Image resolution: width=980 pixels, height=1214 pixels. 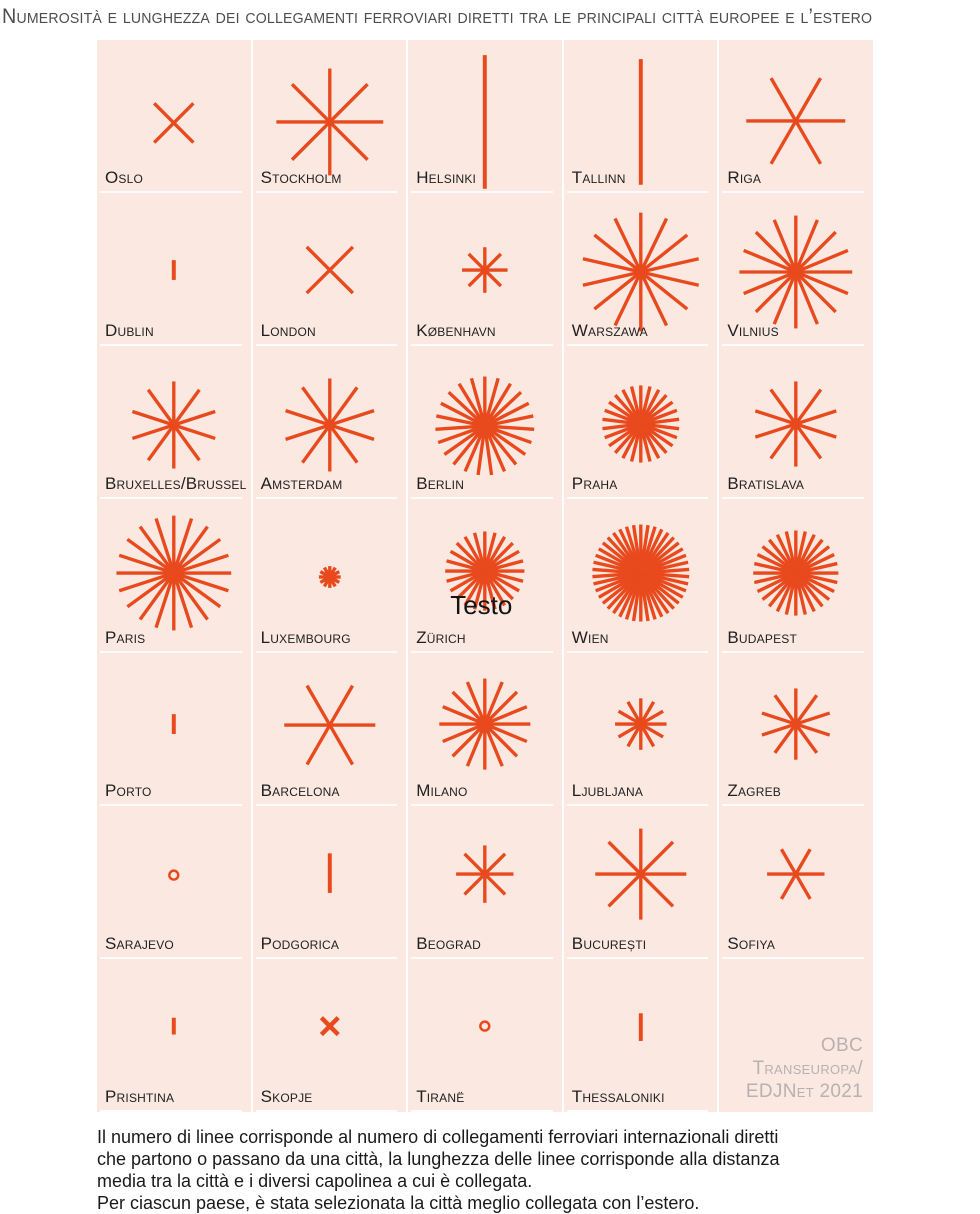 I want to click on city-label-sarajevo: Sarajevo, so click(x=139, y=943).